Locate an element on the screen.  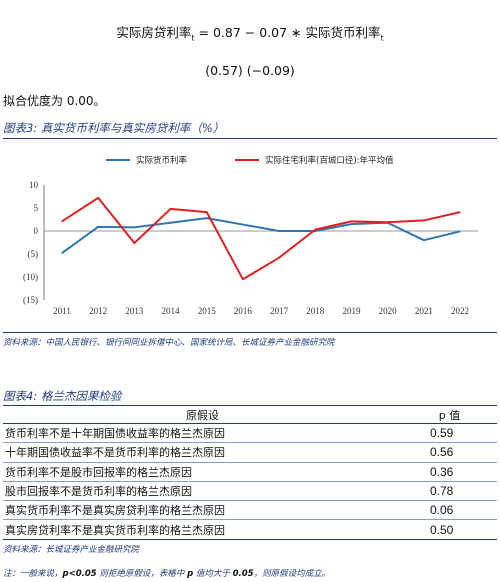
equation-rhs: = 0.87 − 0.07 ∗ 实际货币利率 is located at coordinates (289, 32).